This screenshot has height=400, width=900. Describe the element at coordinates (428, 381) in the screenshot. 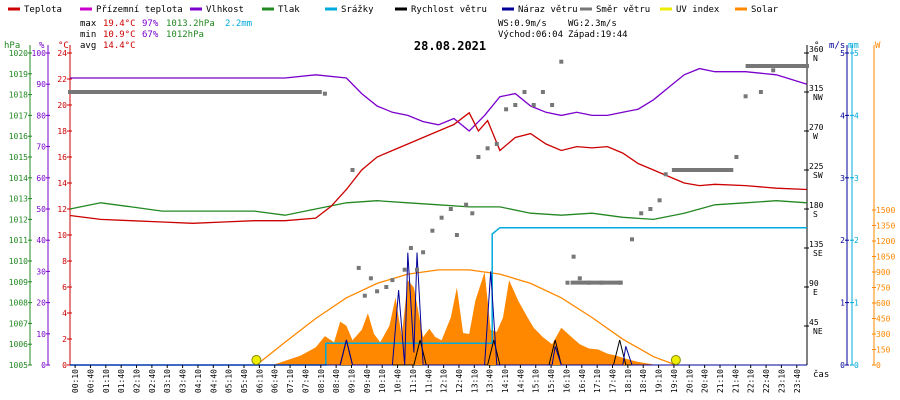

I see `x-tick-label: 11:40` at that location.